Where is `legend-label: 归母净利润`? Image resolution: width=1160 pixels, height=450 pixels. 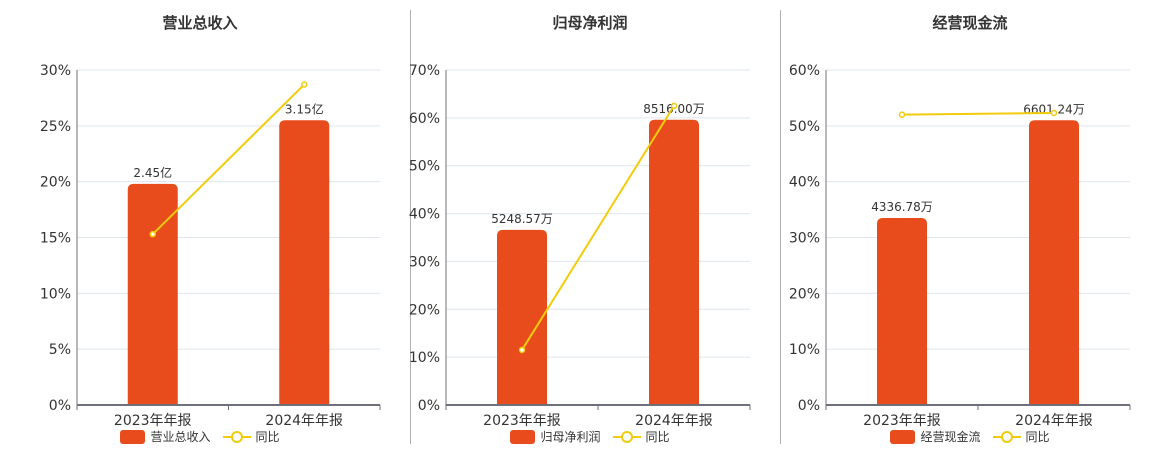
legend-label: 归母净利润 is located at coordinates (570, 437).